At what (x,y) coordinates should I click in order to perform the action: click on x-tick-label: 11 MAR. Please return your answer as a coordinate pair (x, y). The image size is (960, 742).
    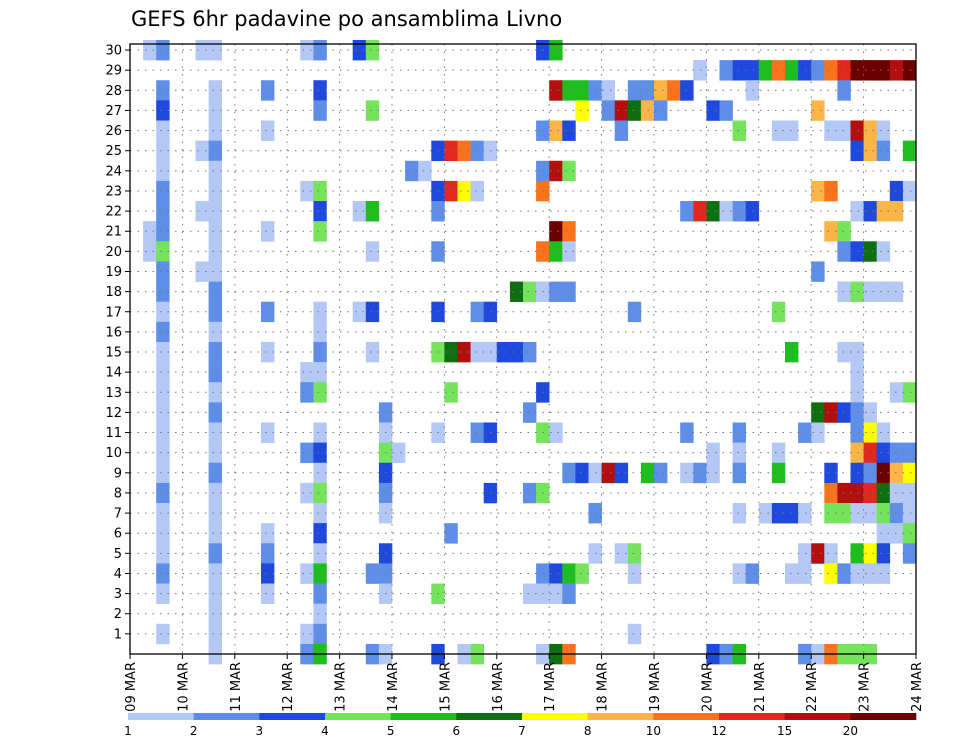
    Looking at the image, I should click on (236, 687).